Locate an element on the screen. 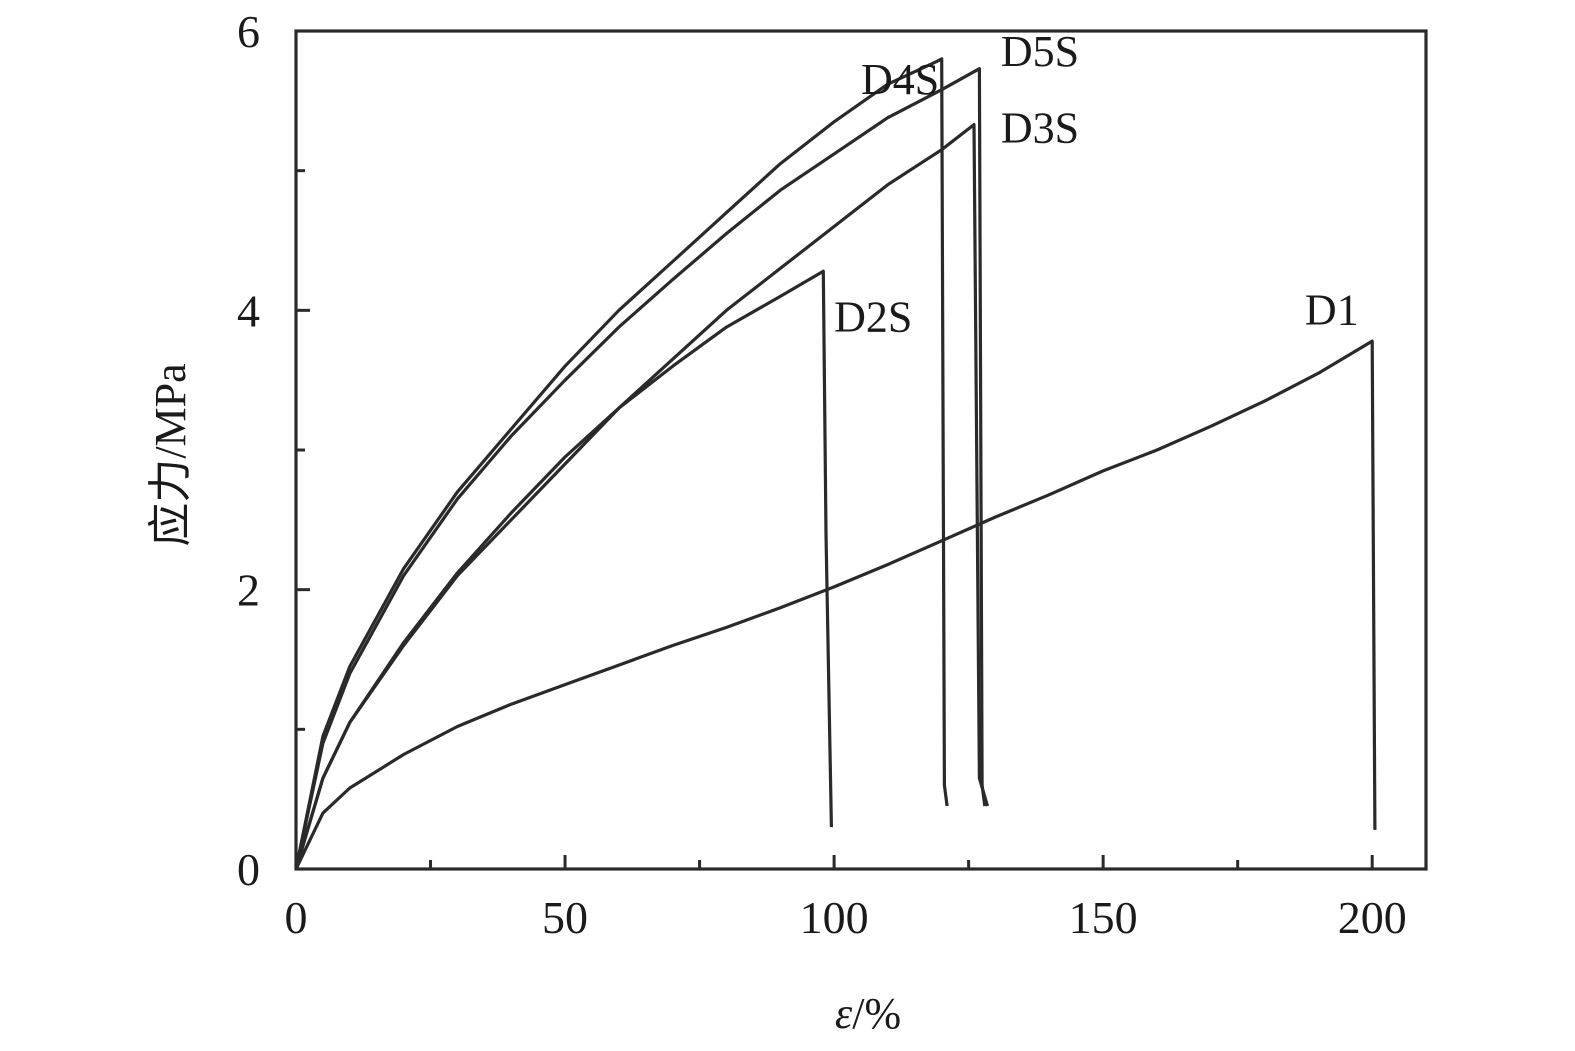  y-tick-label: 2 is located at coordinates (248, 590).